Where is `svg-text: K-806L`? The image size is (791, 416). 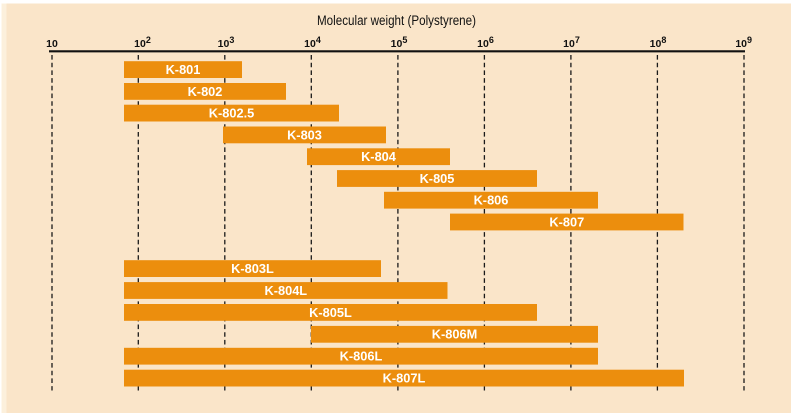
svg-text: K-806L is located at coordinates (361, 356).